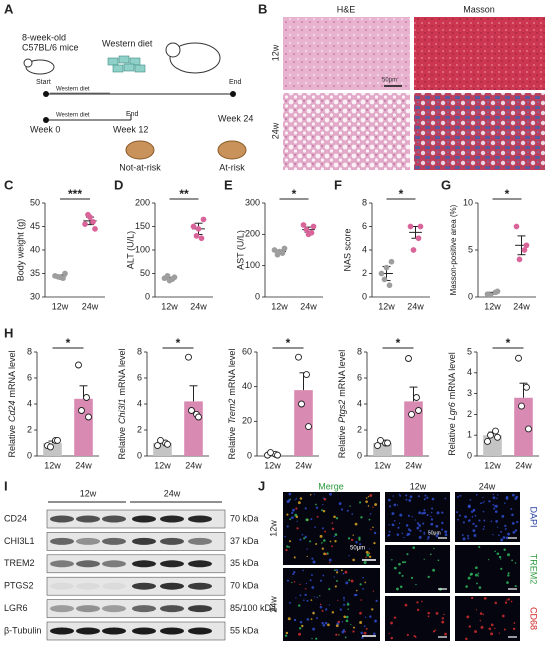 The width and height of the screenshot is (550, 650). What do you see at coordinates (470, 296) in the screenshot?
I see `y-tick-label: 0` at bounding box center [470, 296].